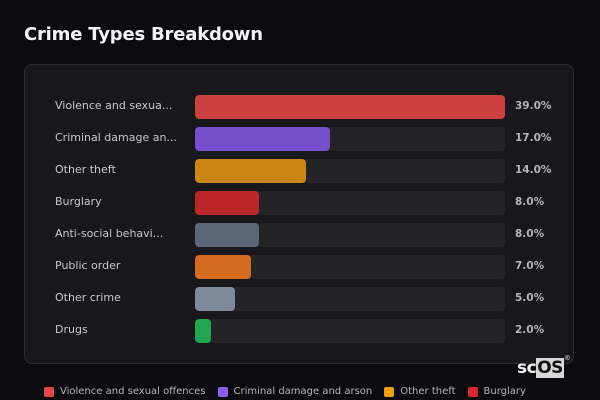 This screenshot has height=400, width=600. I want to click on legend-item: Violence and sexual offences, so click(125, 391).